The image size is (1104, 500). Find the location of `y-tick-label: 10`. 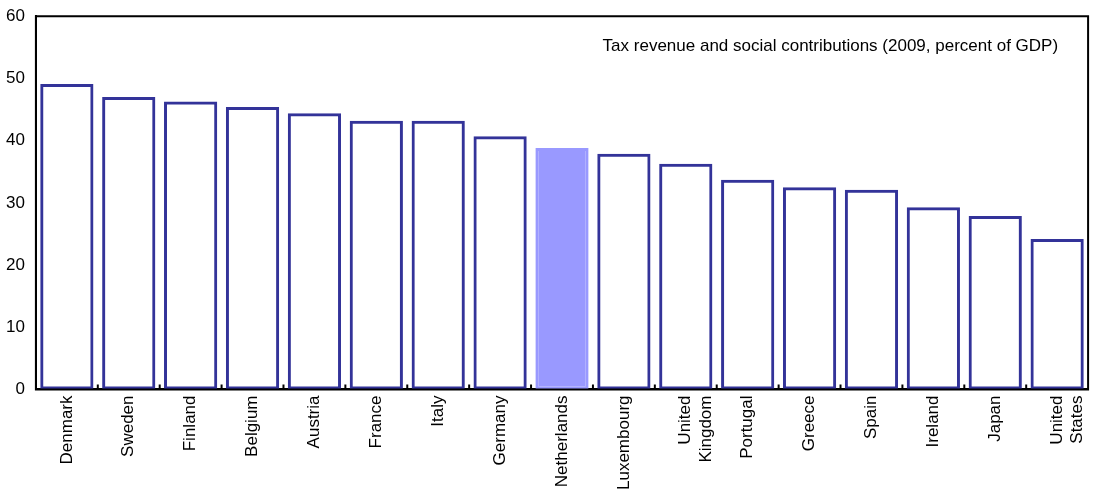

y-tick-label: 10 is located at coordinates (15, 326).